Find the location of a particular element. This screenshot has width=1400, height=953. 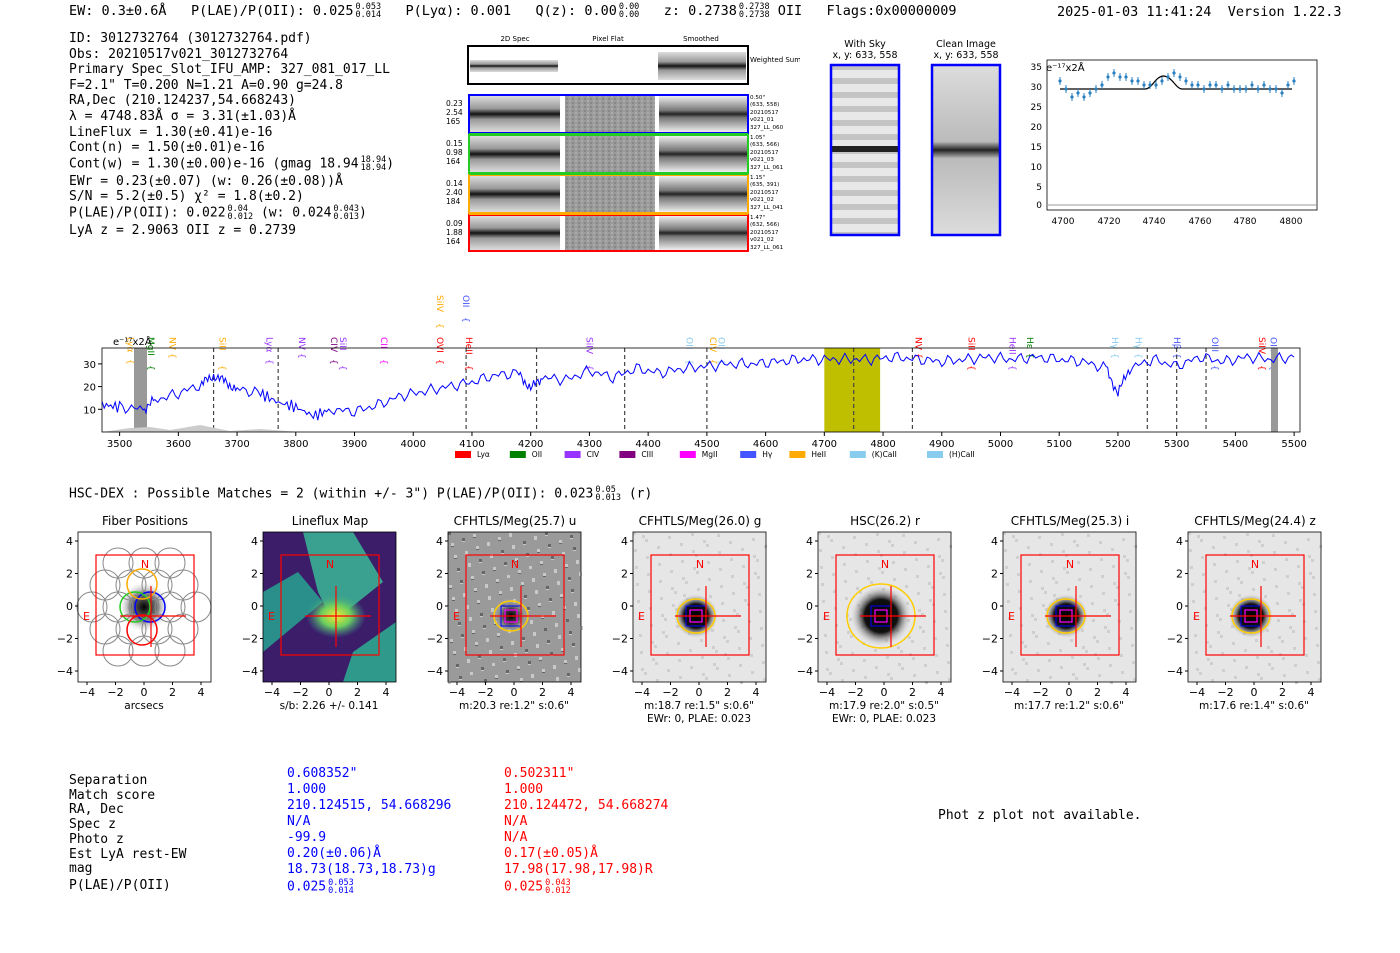

spec2d-r1-l3: 165 is located at coordinates (453, 121).